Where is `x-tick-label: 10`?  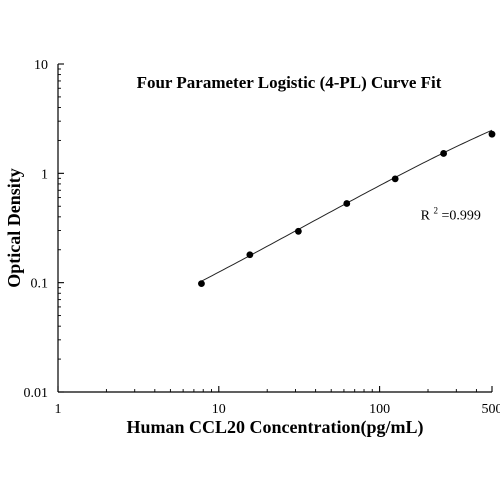
x-tick-label: 10 is located at coordinates (219, 409).